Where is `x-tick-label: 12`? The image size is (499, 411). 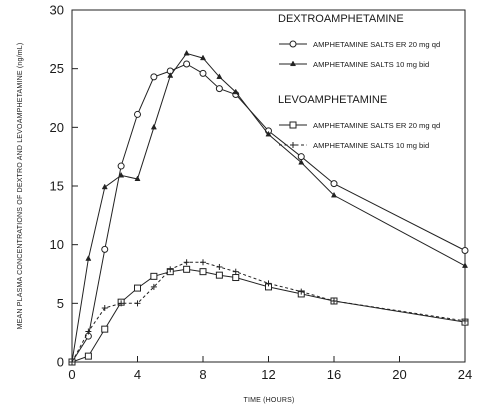 x-tick-label: 12 is located at coordinates (268, 374).